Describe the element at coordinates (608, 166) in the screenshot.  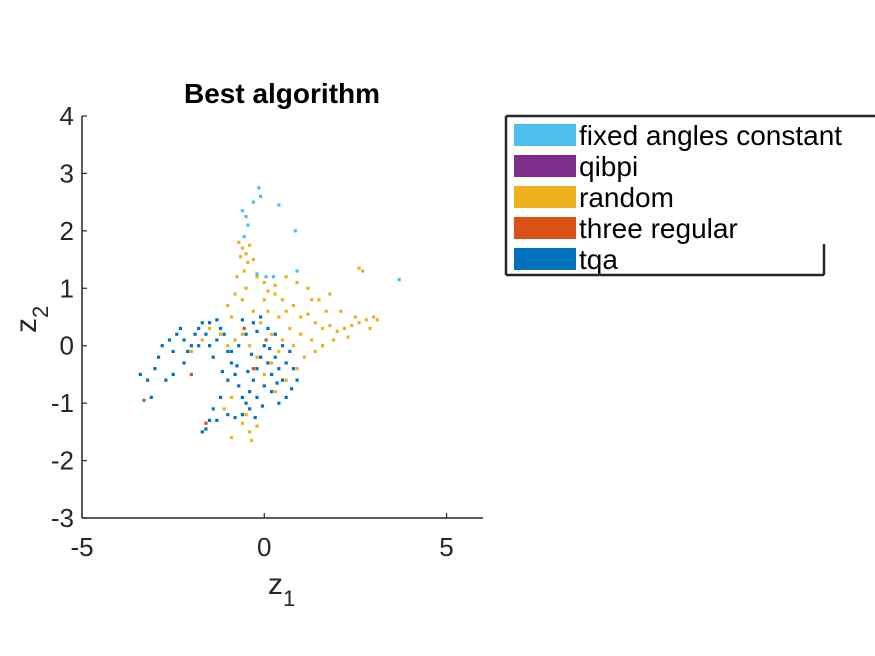
I see `legend-entry-label: qibpi` at that location.